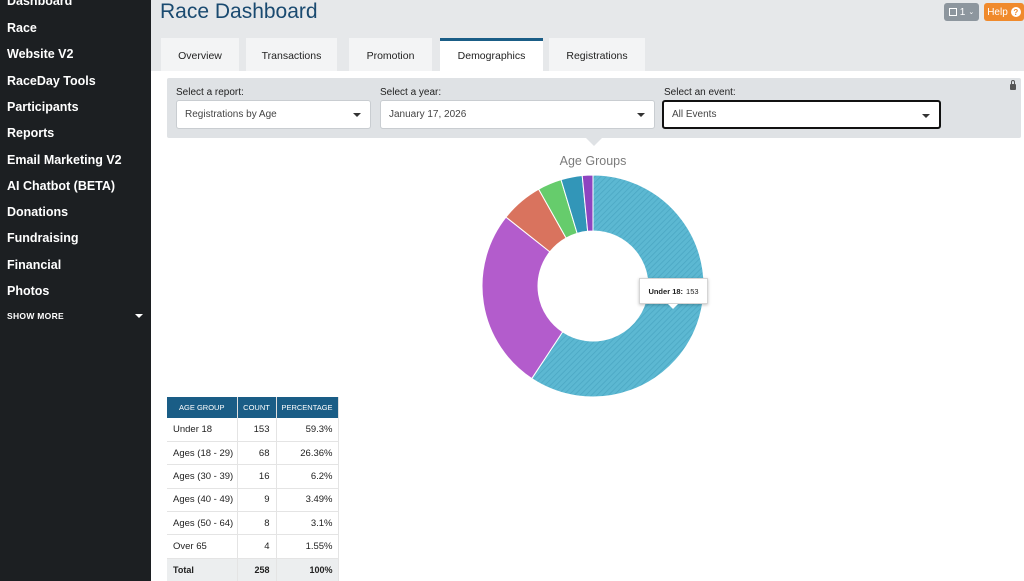  Describe the element at coordinates (597, 54) in the screenshot. I see `tab-registrations: Registrations` at that location.